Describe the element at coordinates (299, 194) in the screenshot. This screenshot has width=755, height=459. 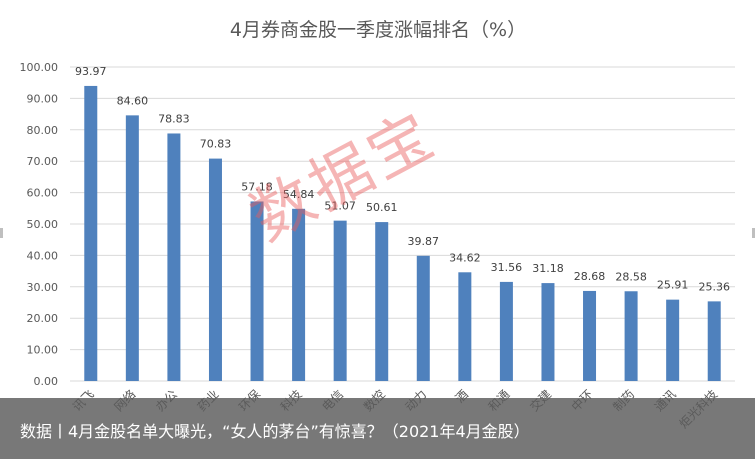
I see `data-label: 54.84` at that location.